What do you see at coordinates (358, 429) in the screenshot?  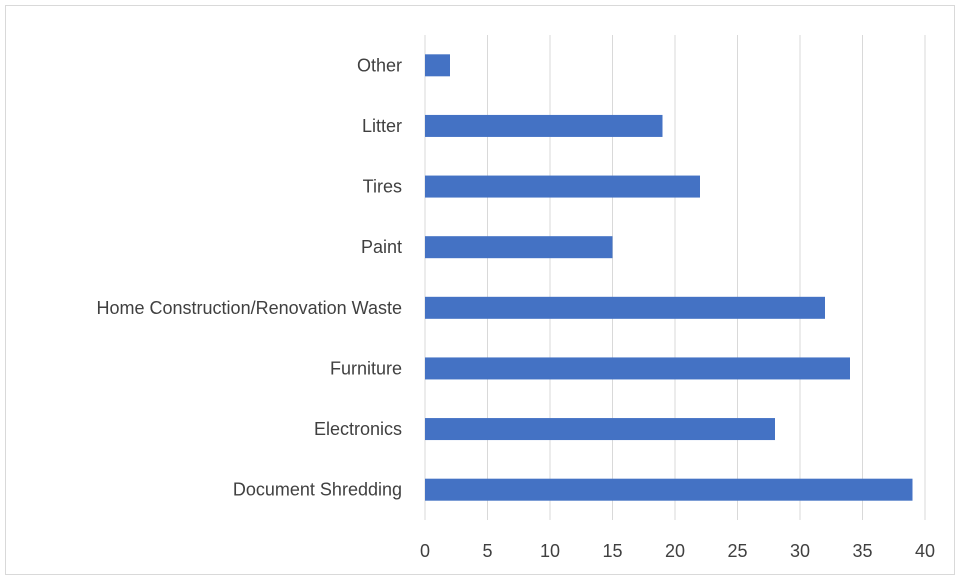 I see `category-label: Electronics` at bounding box center [358, 429].